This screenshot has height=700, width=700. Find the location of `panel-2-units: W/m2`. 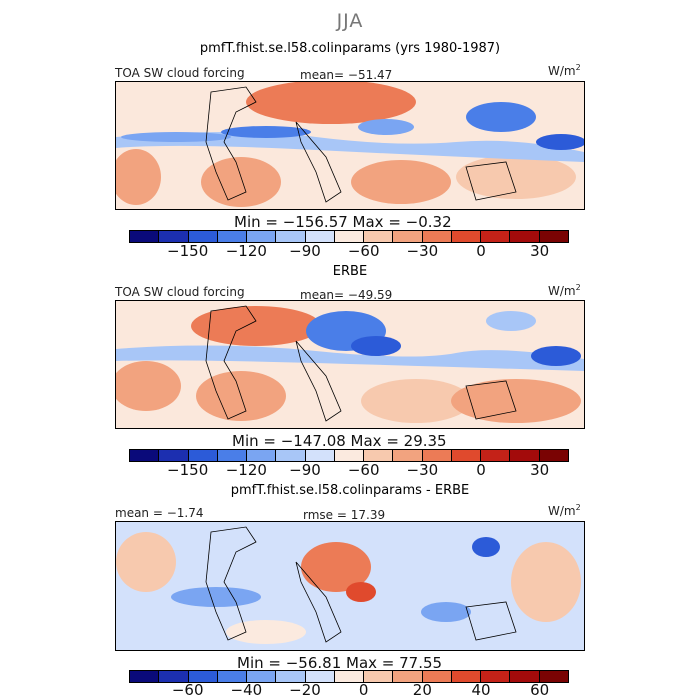

panel-2-units: W/m2 is located at coordinates (564, 290).